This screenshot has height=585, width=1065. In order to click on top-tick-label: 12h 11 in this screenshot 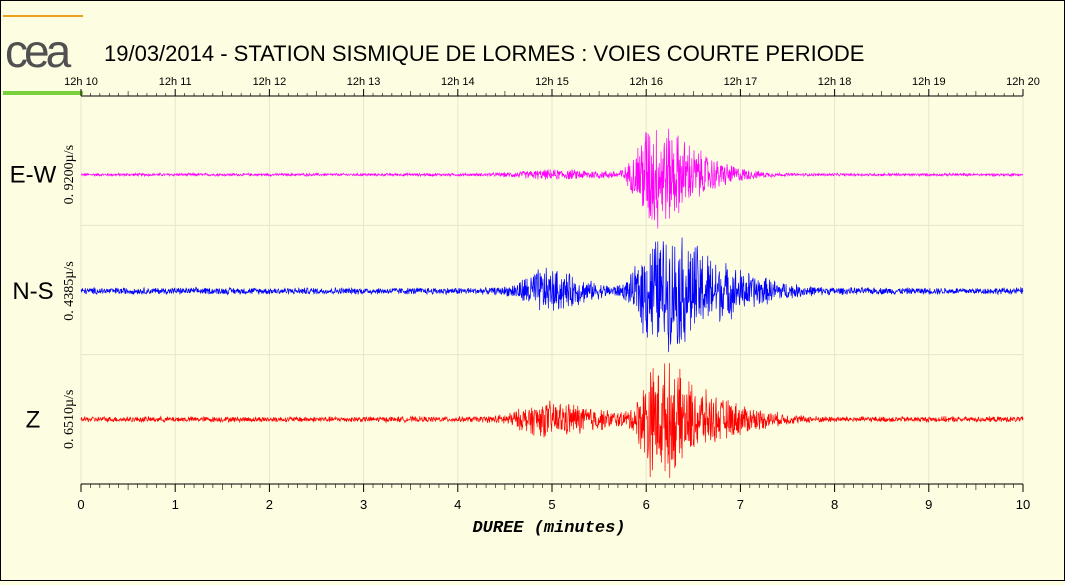, I will do `click(175, 82)`.